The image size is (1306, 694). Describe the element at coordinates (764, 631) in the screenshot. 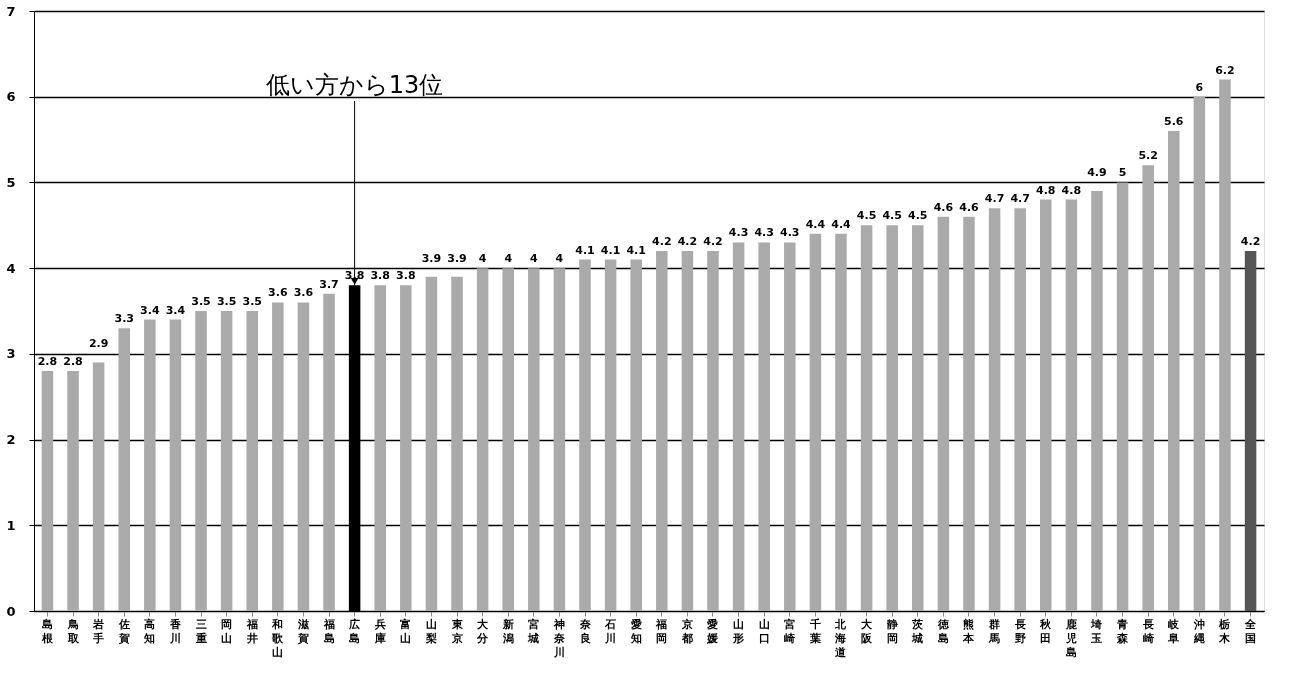

I see `x-tick-label: 山口` at that location.